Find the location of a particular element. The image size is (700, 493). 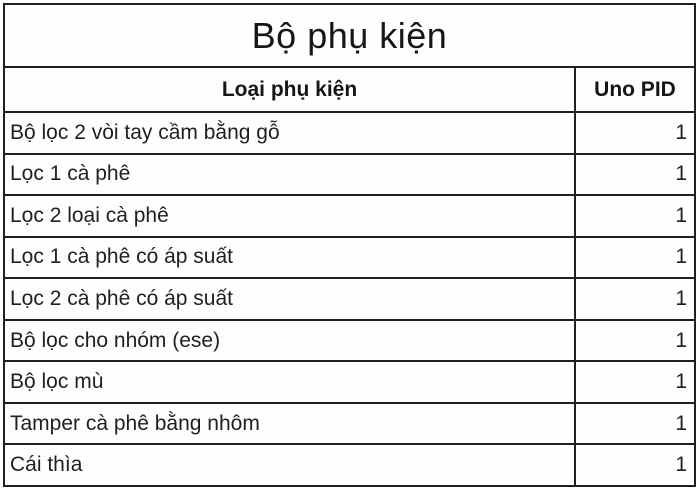

table-title: Bộ phụ kiện is located at coordinates (349, 35).